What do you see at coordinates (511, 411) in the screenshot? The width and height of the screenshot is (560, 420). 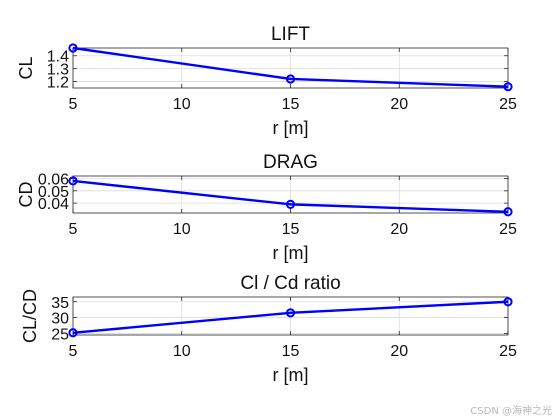 I see `watermark: CSDN @海神之光` at bounding box center [511, 411].